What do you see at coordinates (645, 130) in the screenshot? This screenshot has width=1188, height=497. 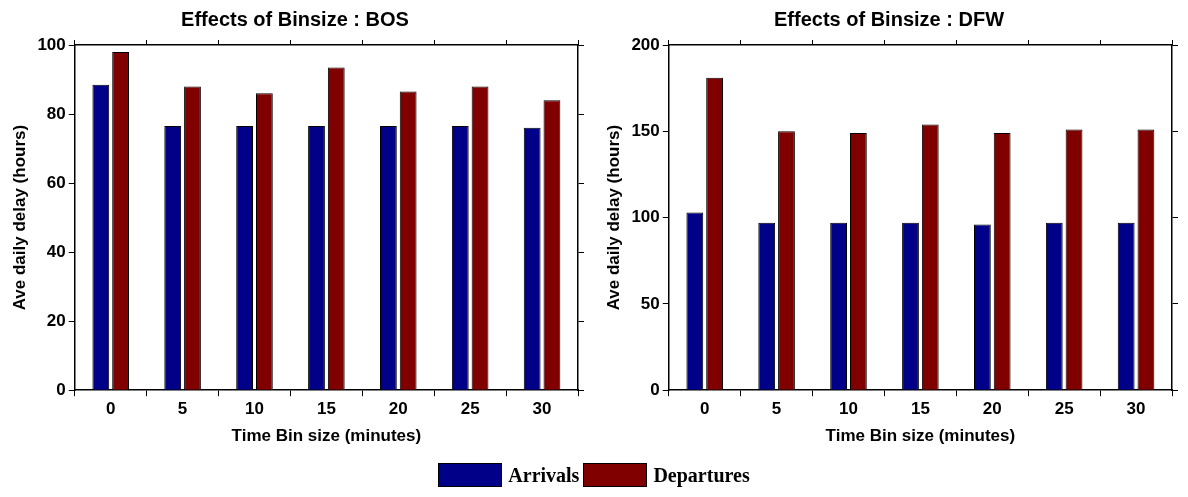 I see `y-tick-label: 150` at bounding box center [645, 130].